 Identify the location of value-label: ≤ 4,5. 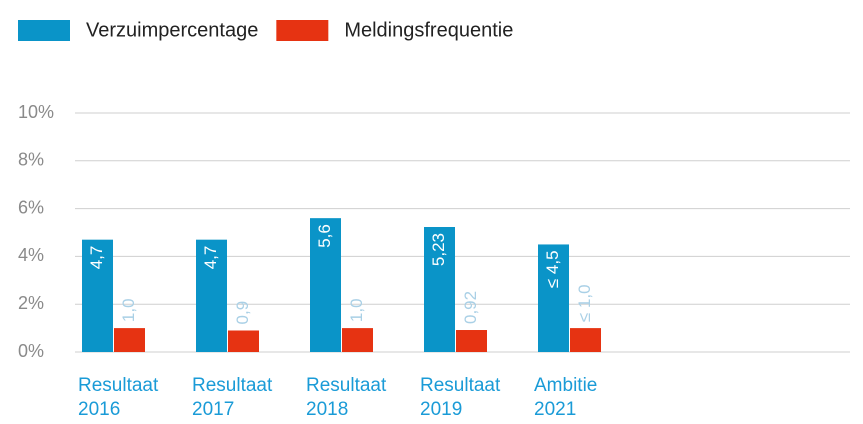
(552, 269).